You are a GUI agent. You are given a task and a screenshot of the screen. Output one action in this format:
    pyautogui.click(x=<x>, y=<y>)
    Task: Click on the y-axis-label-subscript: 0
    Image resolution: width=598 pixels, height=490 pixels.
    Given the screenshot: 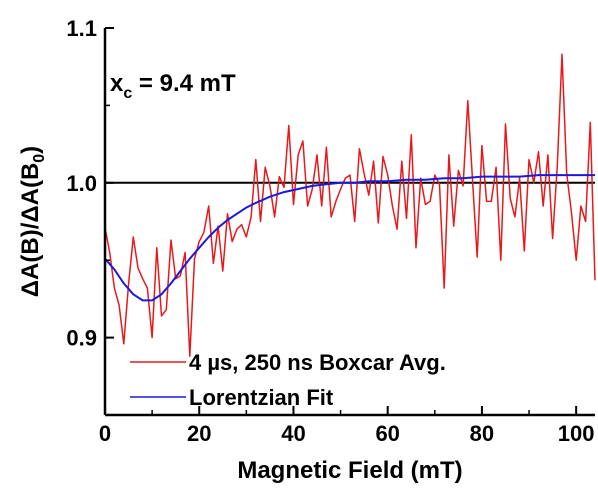 What is the action you would take?
    pyautogui.click(x=39, y=158)
    